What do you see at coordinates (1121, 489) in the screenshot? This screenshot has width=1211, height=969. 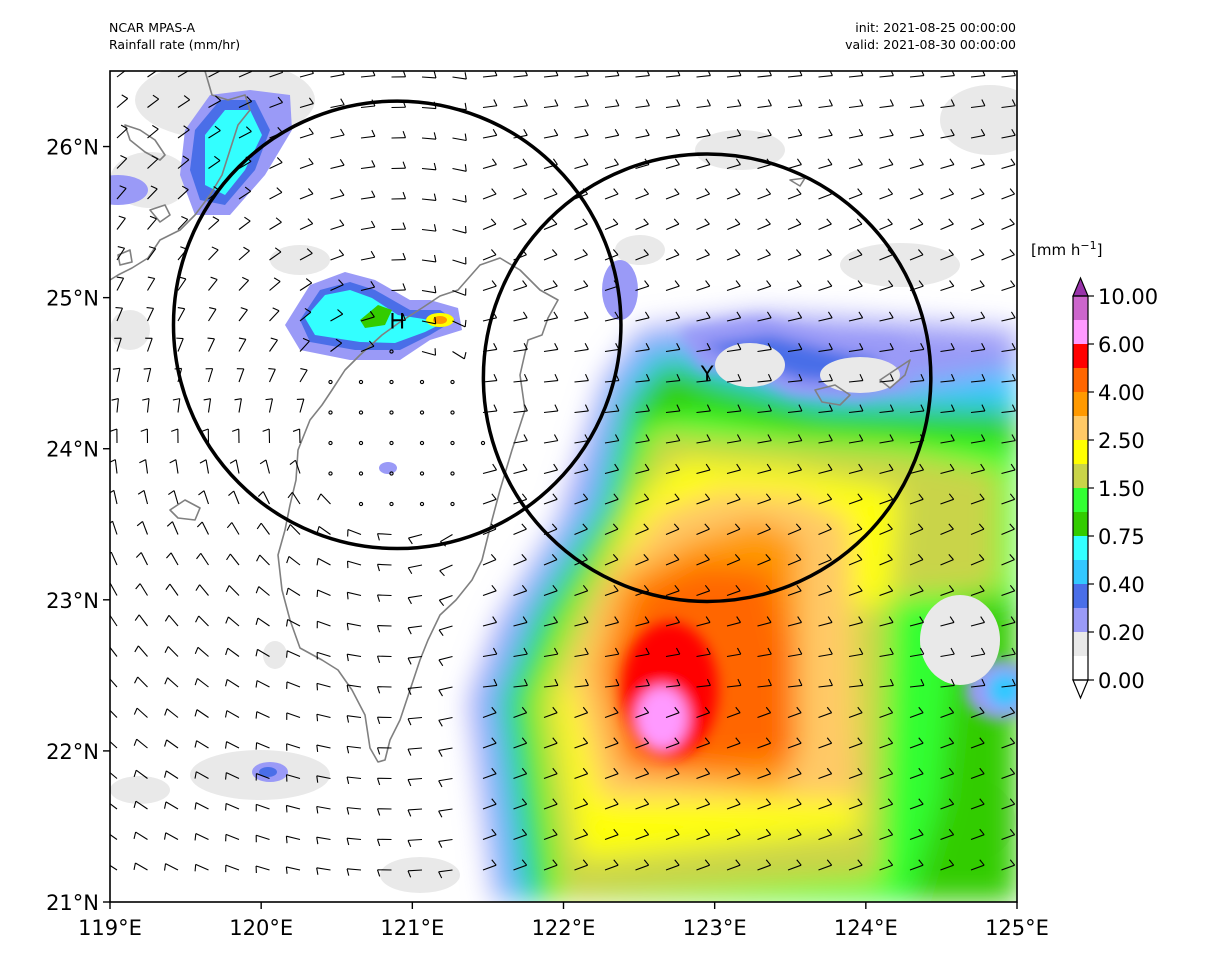 I see `colorbar-tick-label: 1.50` at bounding box center [1121, 489].